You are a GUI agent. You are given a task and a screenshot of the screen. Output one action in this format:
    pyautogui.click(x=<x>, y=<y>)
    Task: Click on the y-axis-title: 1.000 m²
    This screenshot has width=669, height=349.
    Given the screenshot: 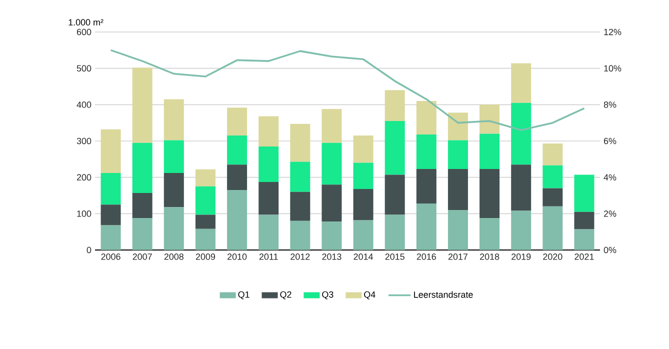 What is the action you would take?
    pyautogui.click(x=86, y=22)
    